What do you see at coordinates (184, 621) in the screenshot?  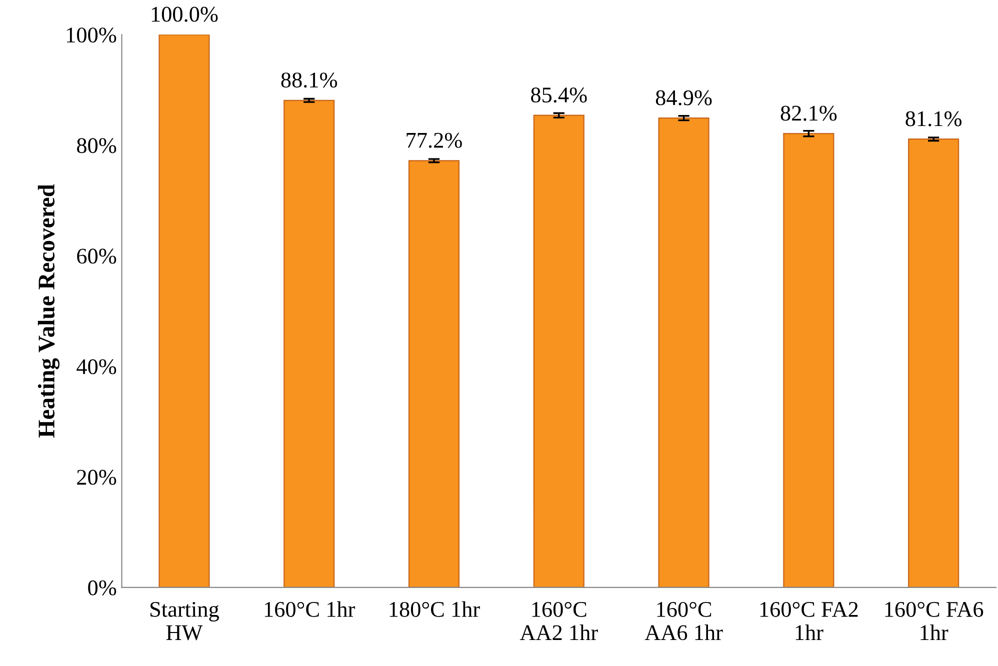 I see `x-tick-label: Starting HW` at bounding box center [184, 621].